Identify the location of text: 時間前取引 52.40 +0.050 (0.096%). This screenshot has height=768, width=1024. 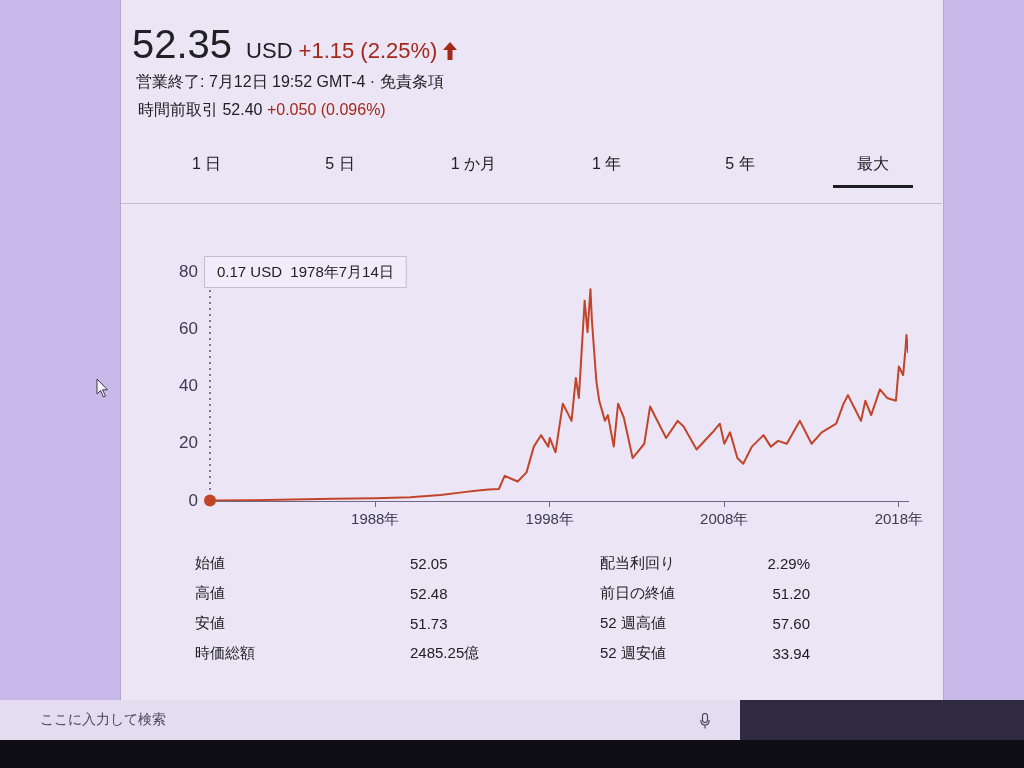
(262, 109).